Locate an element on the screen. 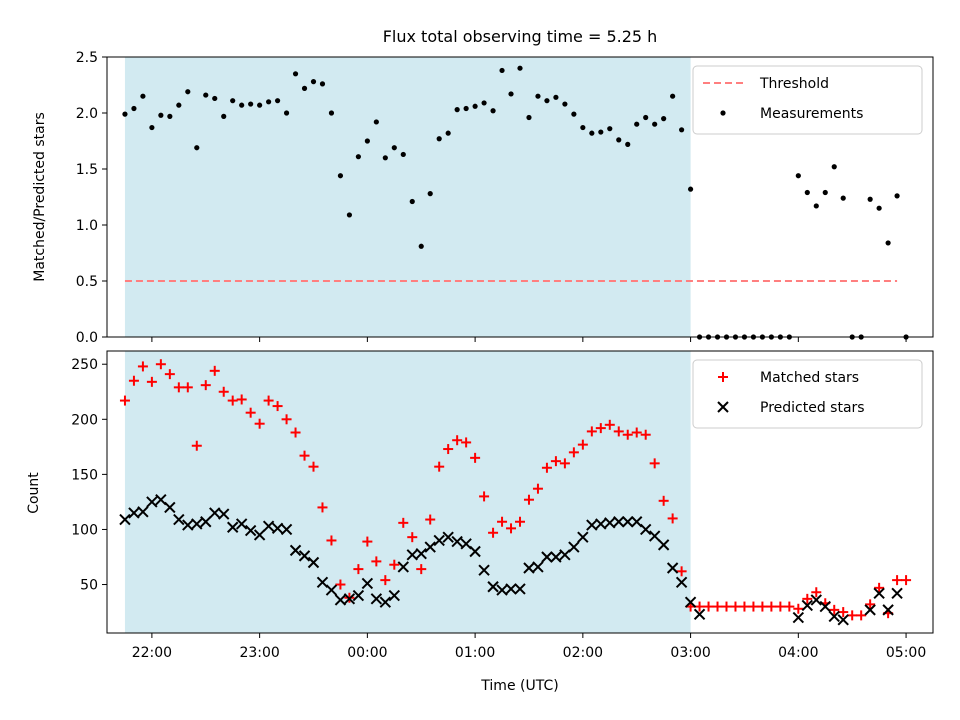 This screenshot has height=720, width=960. x-tick-label: 23:00 is located at coordinates (259, 653).